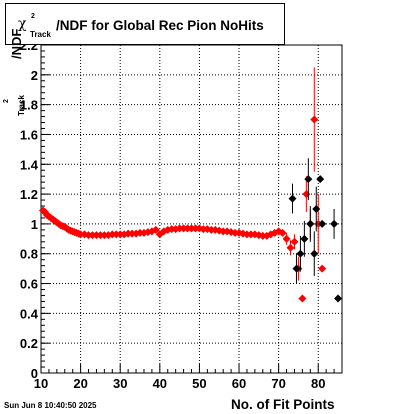 The image size is (400, 414). I want to click on x-tick-label: 50, so click(199, 383).